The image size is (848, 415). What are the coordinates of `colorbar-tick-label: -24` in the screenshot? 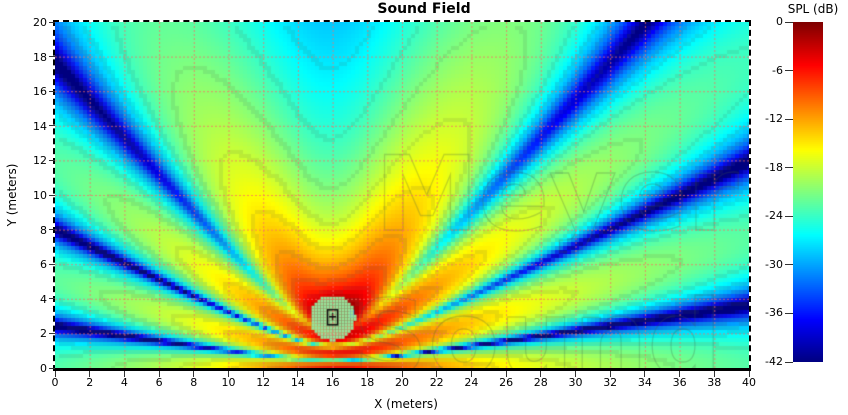 It's located at (774, 216).